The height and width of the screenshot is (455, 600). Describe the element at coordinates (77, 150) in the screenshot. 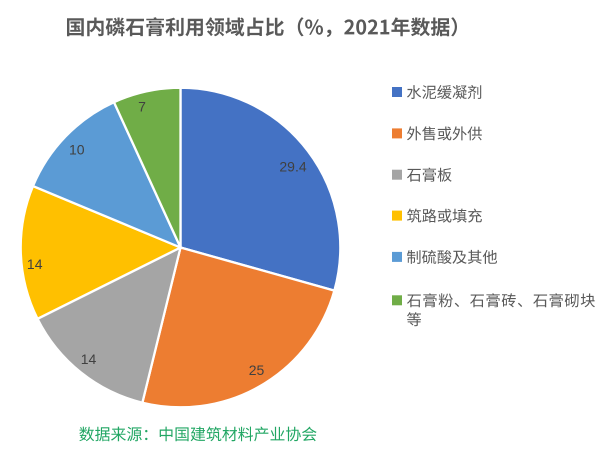

I see `svg-text: 10` at that location.